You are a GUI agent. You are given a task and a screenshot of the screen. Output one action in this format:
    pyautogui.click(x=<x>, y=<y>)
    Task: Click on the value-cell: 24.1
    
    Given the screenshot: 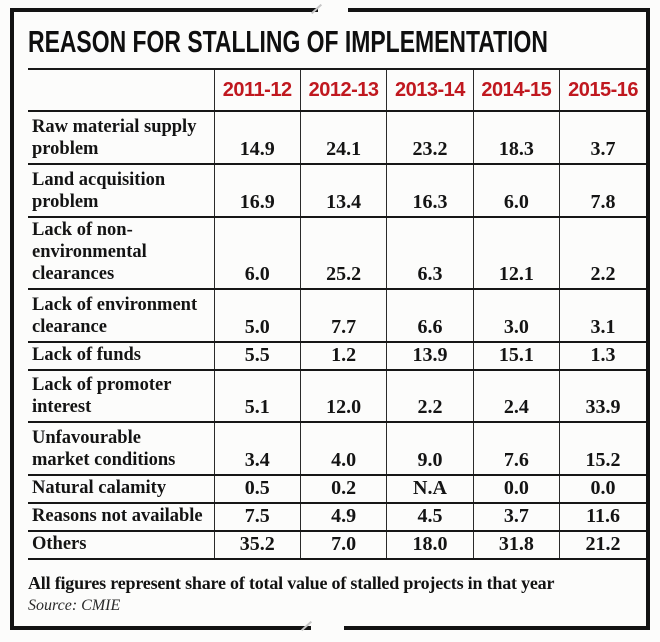 What is the action you would take?
    pyautogui.click(x=343, y=138)
    